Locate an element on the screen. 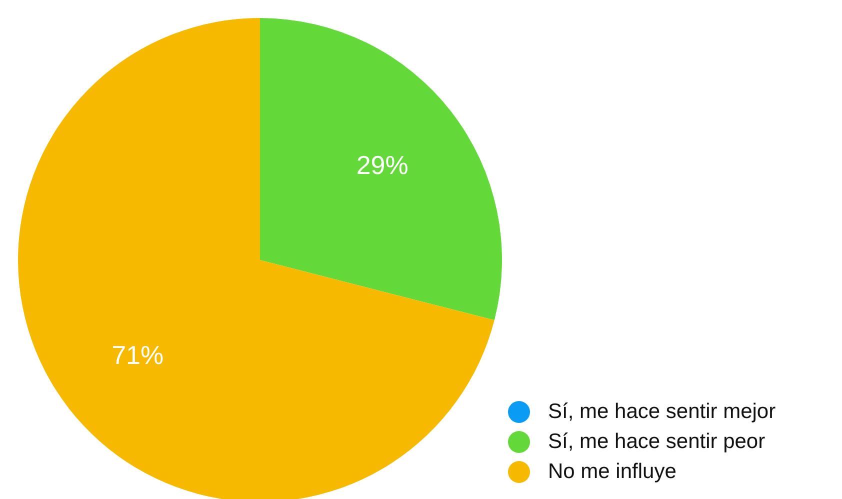  legend-label: Sí, me hace sentir peor is located at coordinates (657, 442).